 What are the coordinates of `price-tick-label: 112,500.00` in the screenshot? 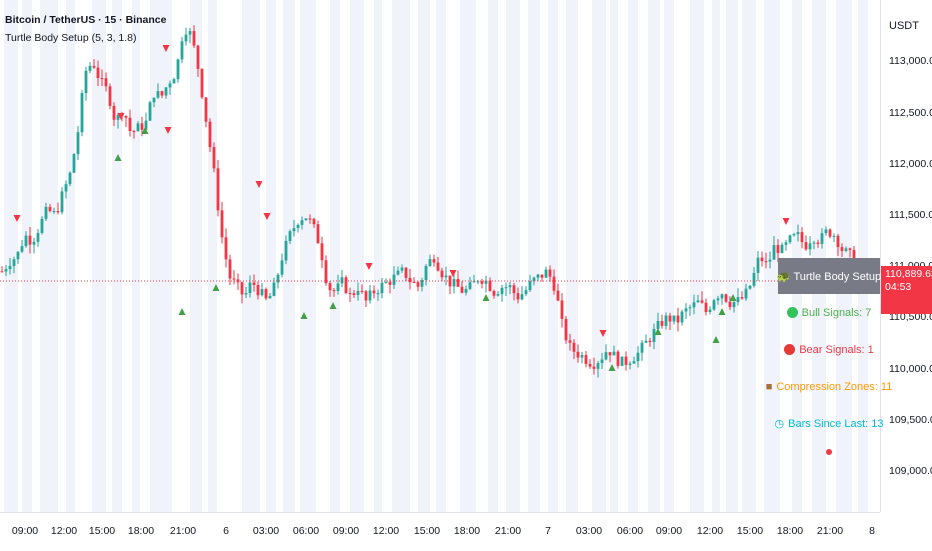 It's located at (910, 112).